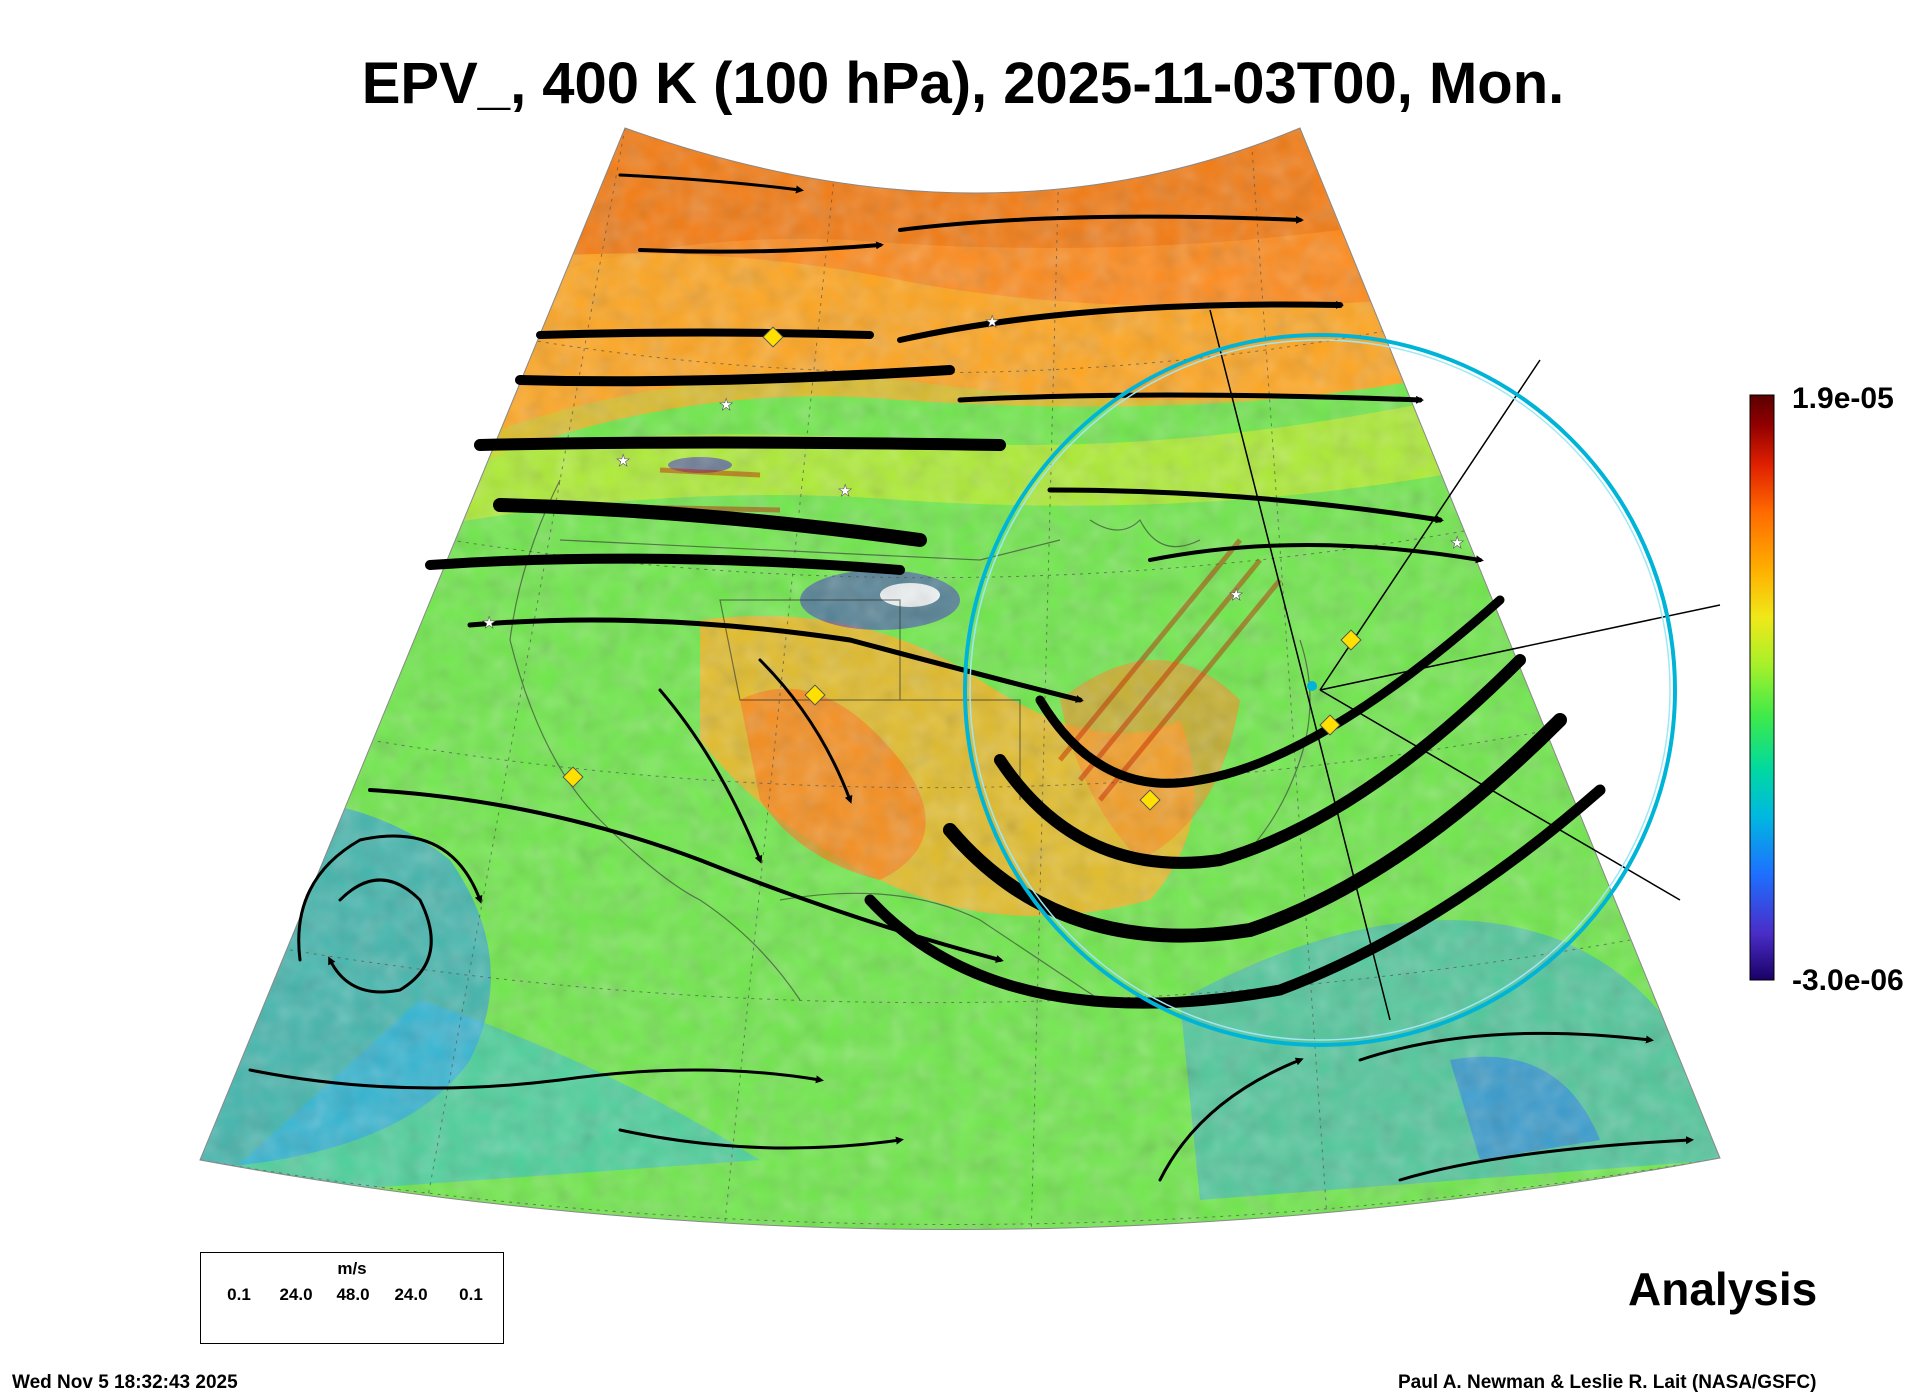 The height and width of the screenshot is (1394, 1926). I want to click on analysis-label: Analysis, so click(1723, 1289).